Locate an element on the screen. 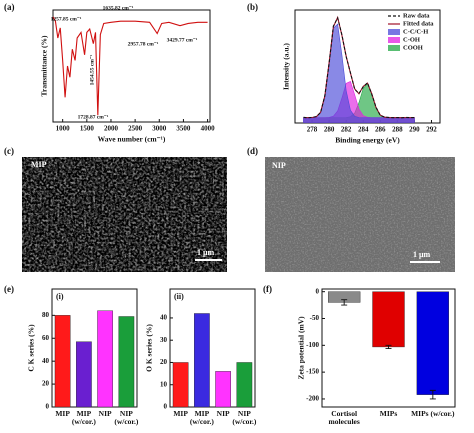 This screenshot has width=474, height=433. legend-label: Fitted data is located at coordinates (418, 23).